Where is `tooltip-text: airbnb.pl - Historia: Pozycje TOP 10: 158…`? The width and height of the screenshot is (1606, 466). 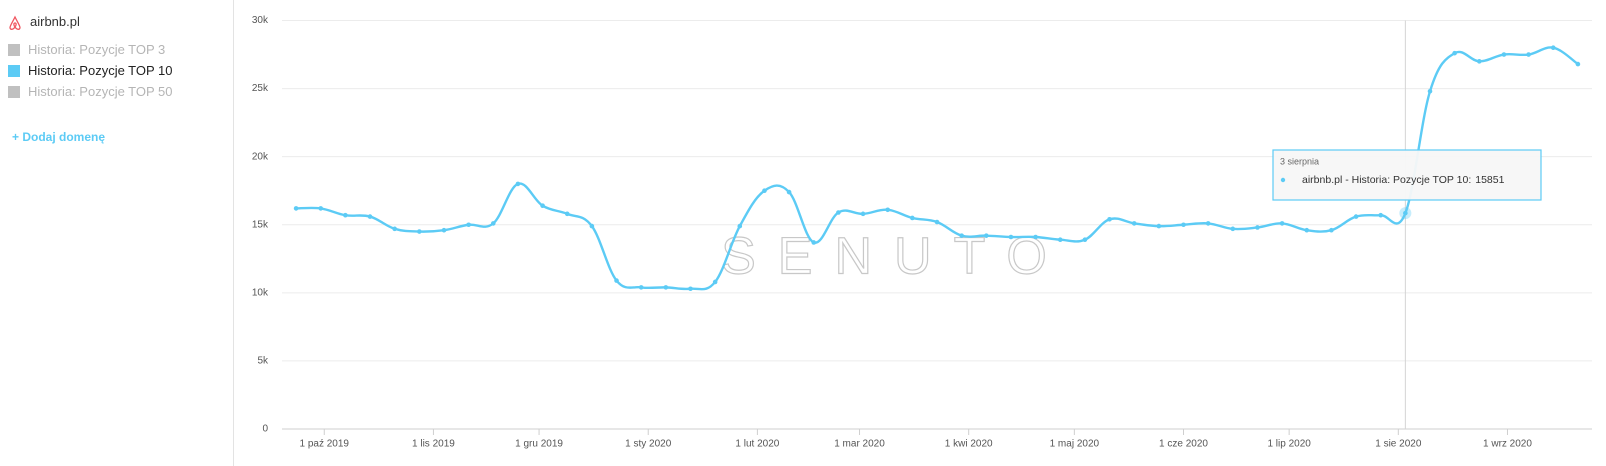 tooltip-text: airbnb.pl - Historia: Pozycje TOP 10: 158… is located at coordinates (1403, 180).